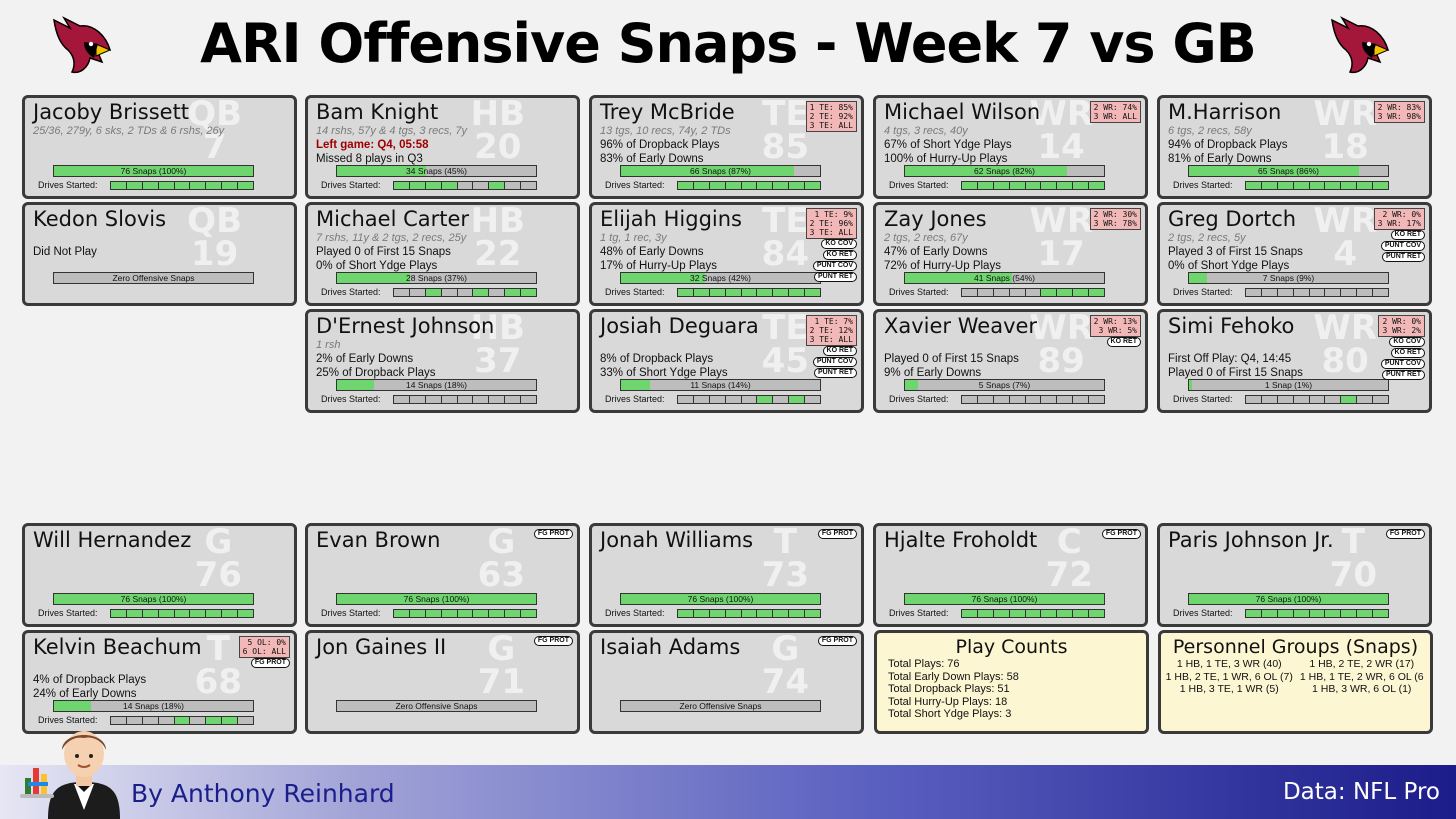  Describe the element at coordinates (392, 131) in the screenshot. I see `stat-line: 14 rshs, 57y & 4 tgs, 3 recs, 7y` at that location.